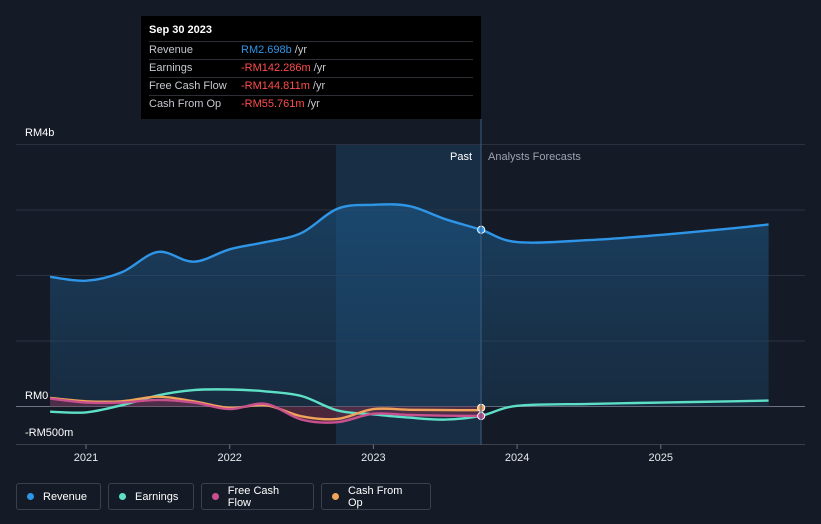 This screenshot has width=821, height=524. I want to click on tooltip-label: Cash From Op, so click(185, 104).